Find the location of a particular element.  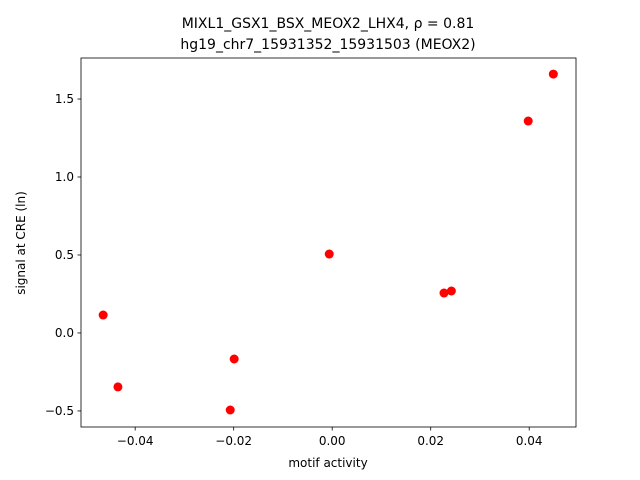

chart-subtitle: hg19_chr7_15931352_15931503 (MEOX2) is located at coordinates (327, 45).